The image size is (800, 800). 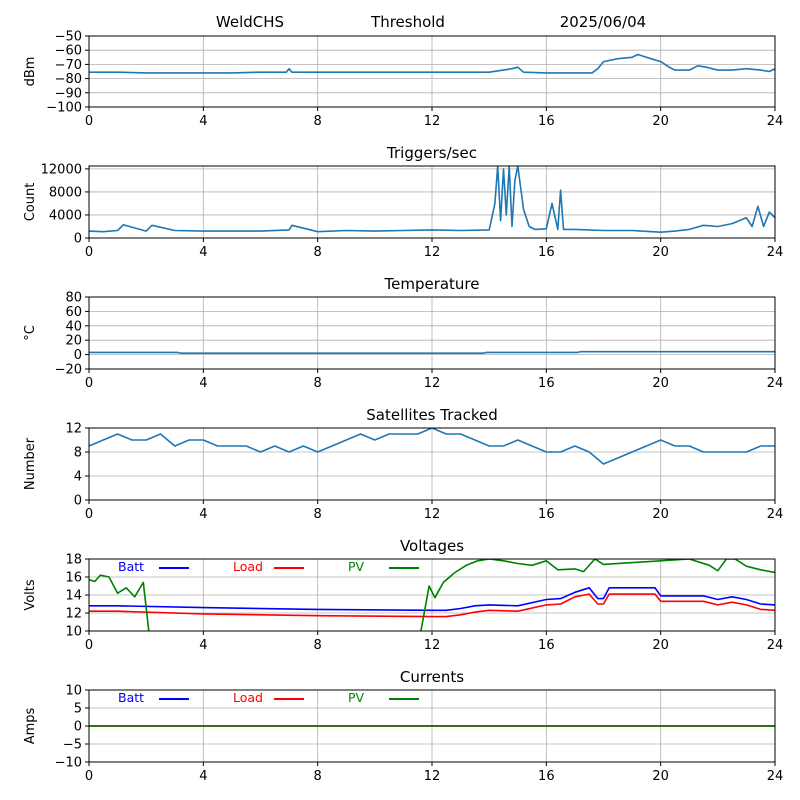 What do you see at coordinates (73, 326) in the screenshot?
I see `y-tick-label: 40` at bounding box center [73, 326].